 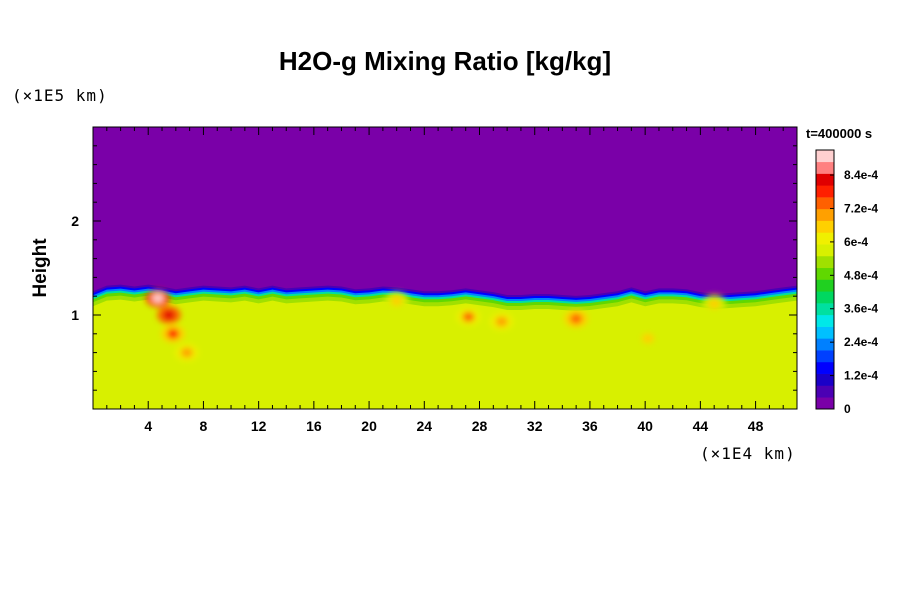 I want to click on time-label: t=400000 s, so click(x=839, y=133).